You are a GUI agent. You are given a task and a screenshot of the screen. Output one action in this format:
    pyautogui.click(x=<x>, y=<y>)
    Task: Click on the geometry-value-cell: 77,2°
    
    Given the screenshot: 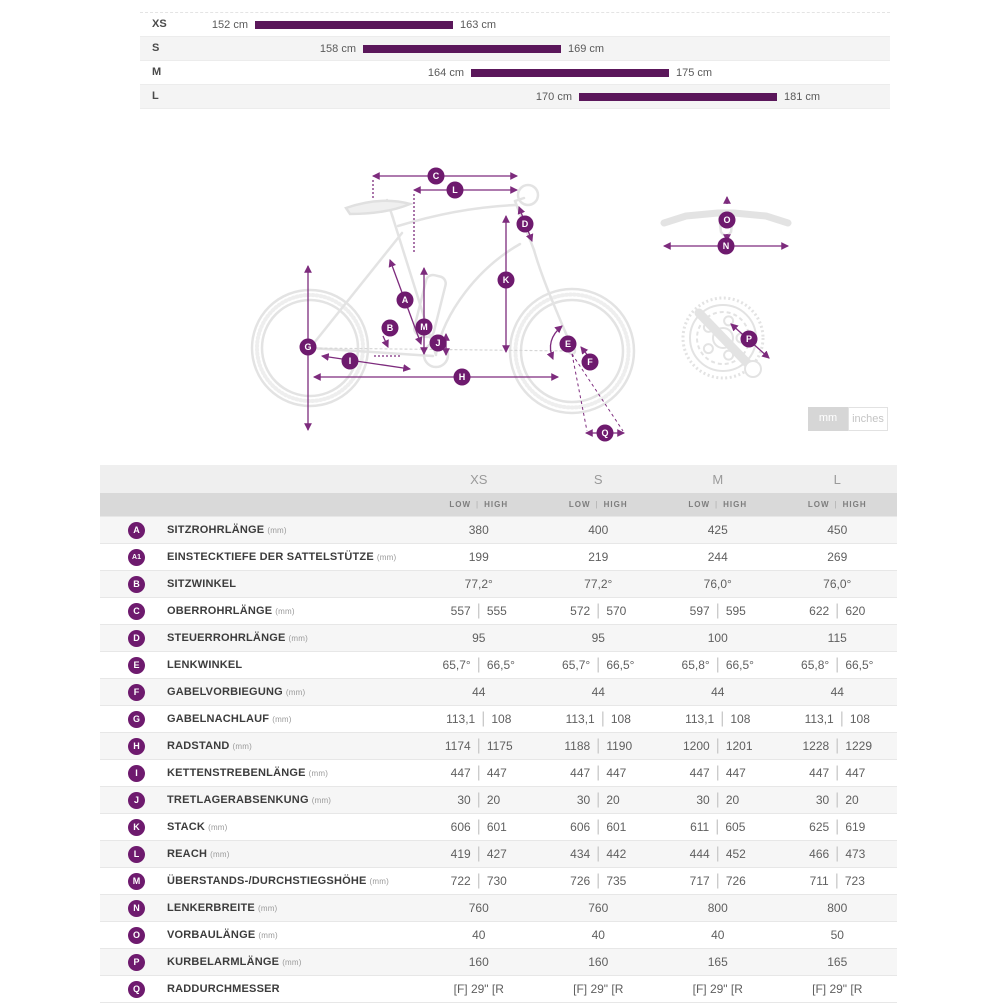 What is the action you would take?
    pyautogui.click(x=479, y=584)
    